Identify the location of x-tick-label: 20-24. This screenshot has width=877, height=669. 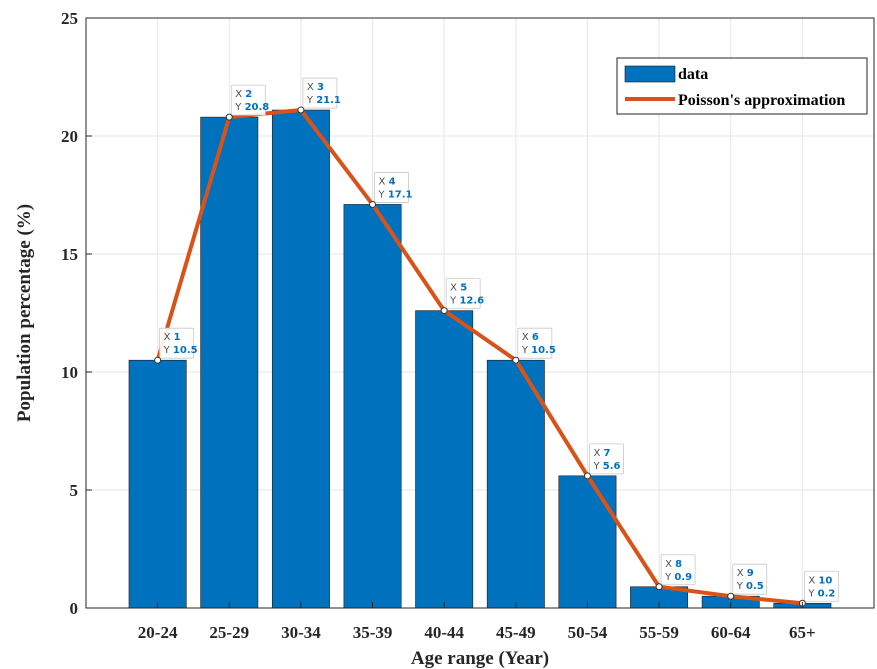
(158, 632).